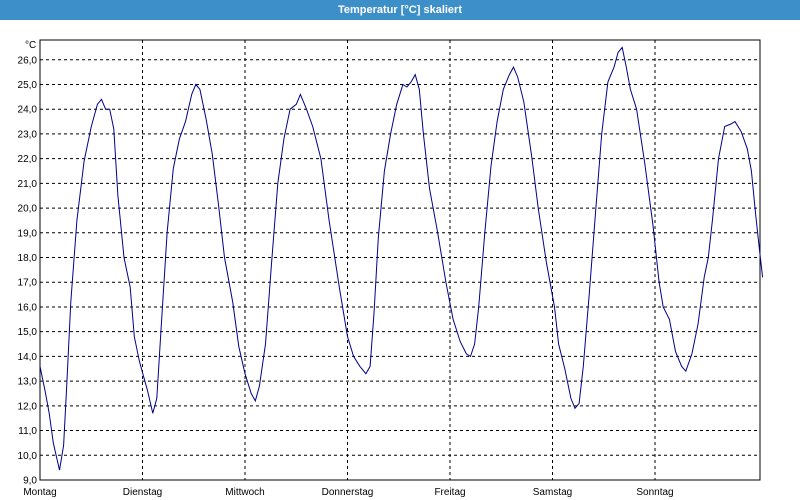 This screenshot has width=800, height=500. I want to click on x-tick-day: Dienstag, so click(142, 492).